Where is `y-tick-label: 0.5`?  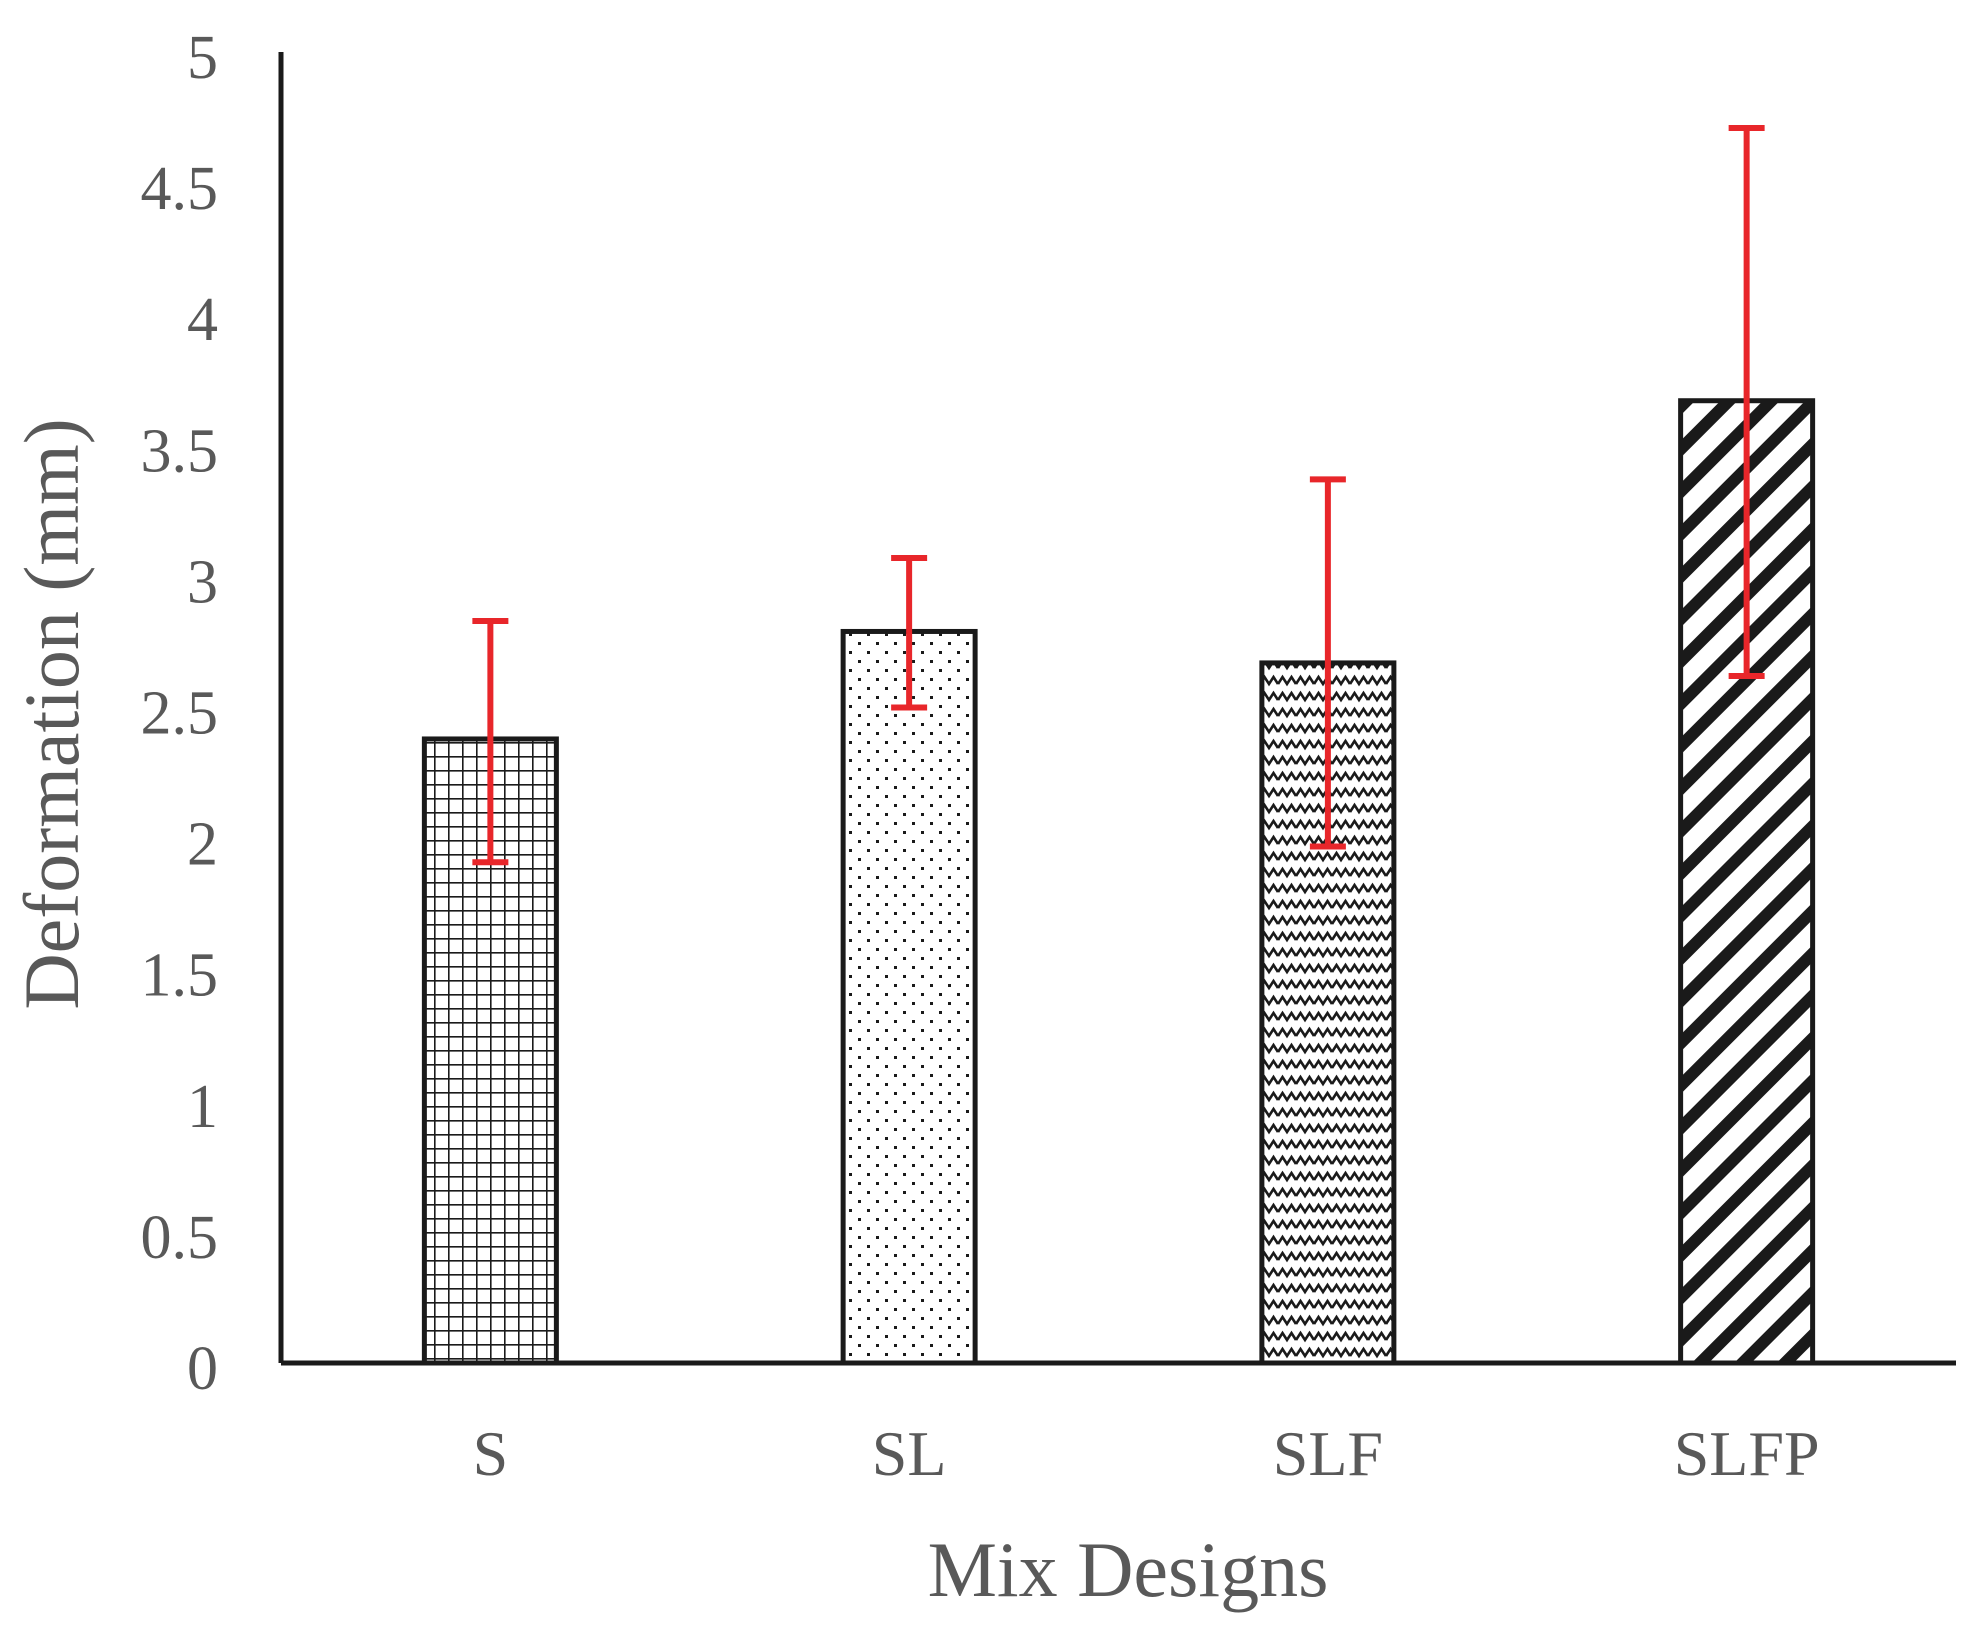 y-tick-label: 0.5 is located at coordinates (180, 1238).